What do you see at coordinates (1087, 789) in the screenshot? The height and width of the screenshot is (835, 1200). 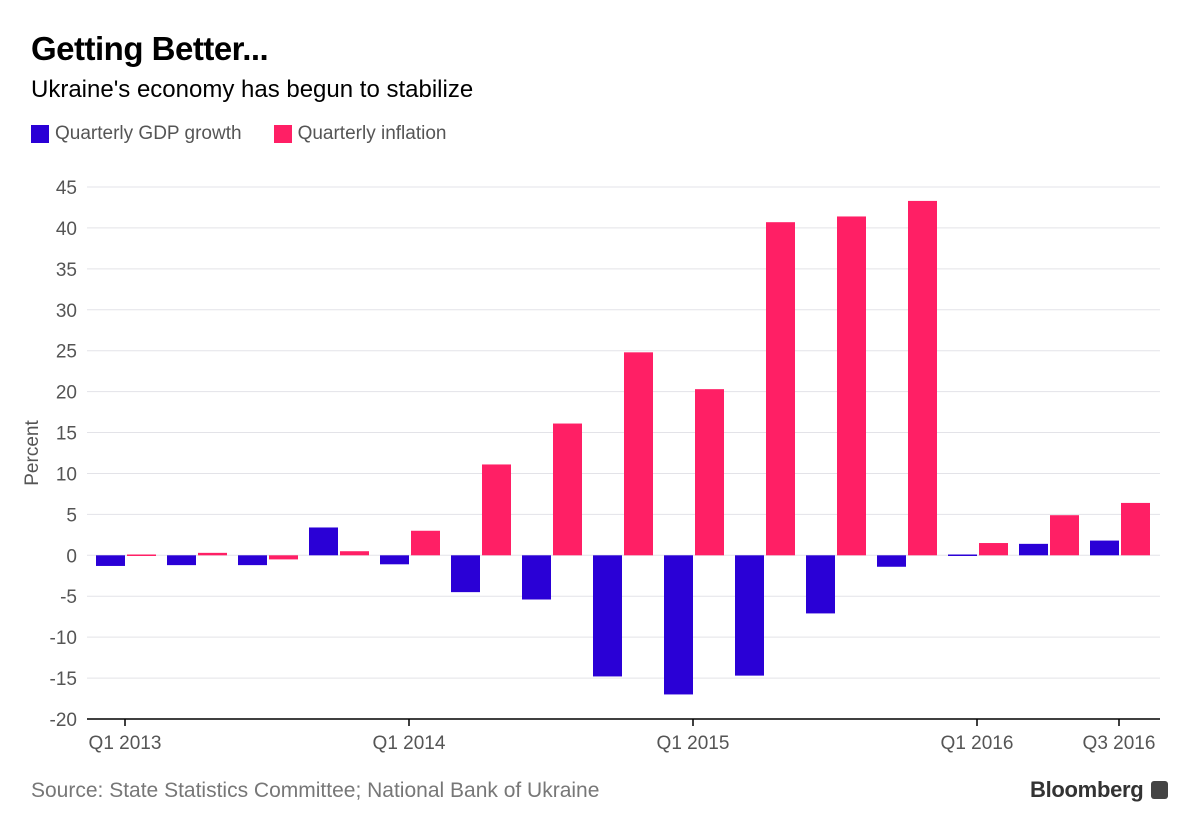 I see `logo-text: Bloomberg` at bounding box center [1087, 789].